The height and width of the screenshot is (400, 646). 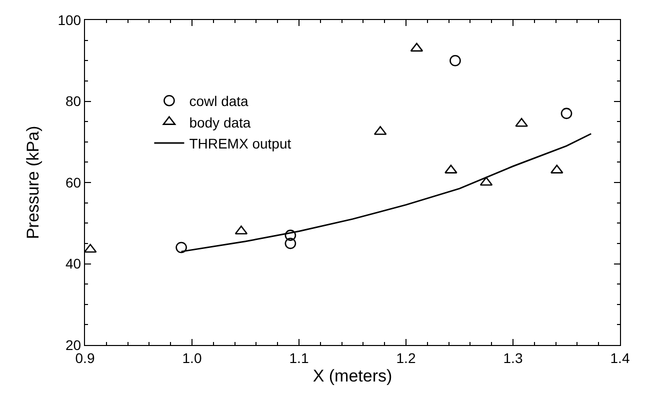 What do you see at coordinates (406, 358) in the screenshot?
I see `x-tick-label: 1.2` at bounding box center [406, 358].